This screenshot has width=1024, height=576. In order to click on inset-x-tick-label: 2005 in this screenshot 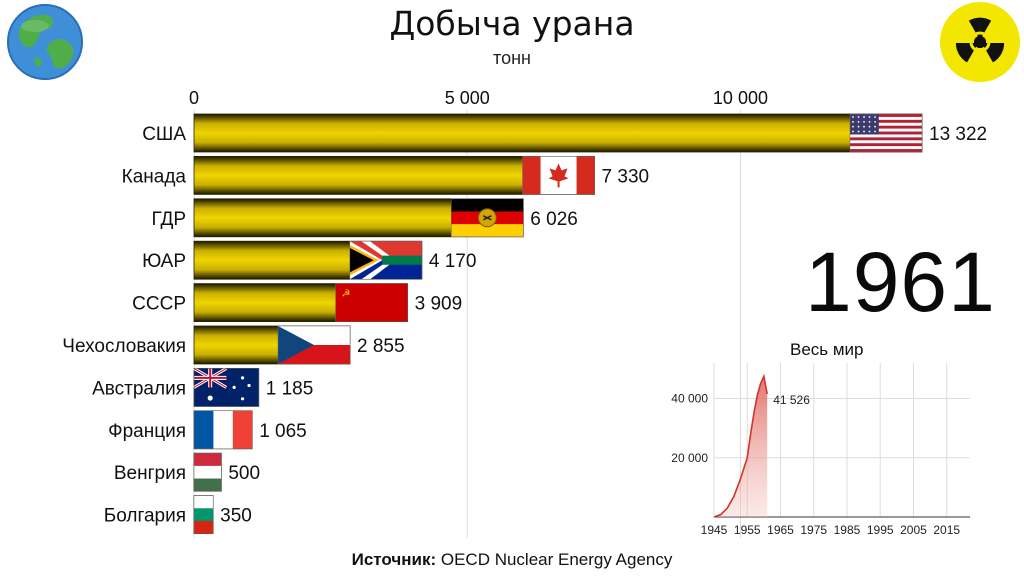, I will do `click(913, 530)`.